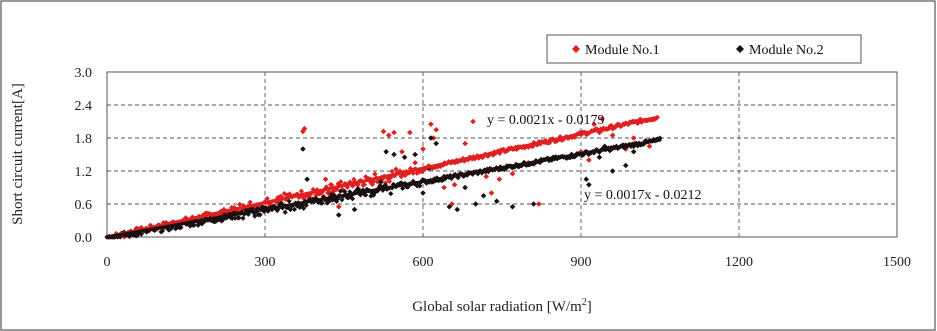 The width and height of the screenshot is (937, 331). Describe the element at coordinates (704, 49) in the screenshot. I see `legend: Module No.1 Module No.2` at that location.